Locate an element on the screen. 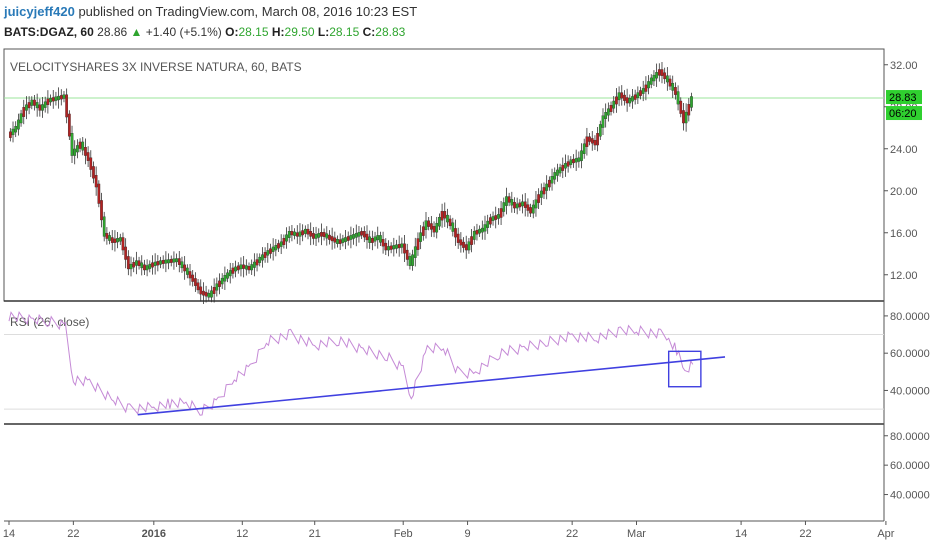 The height and width of the screenshot is (550, 932). extra-tick-label: 60.0000 is located at coordinates (910, 466).